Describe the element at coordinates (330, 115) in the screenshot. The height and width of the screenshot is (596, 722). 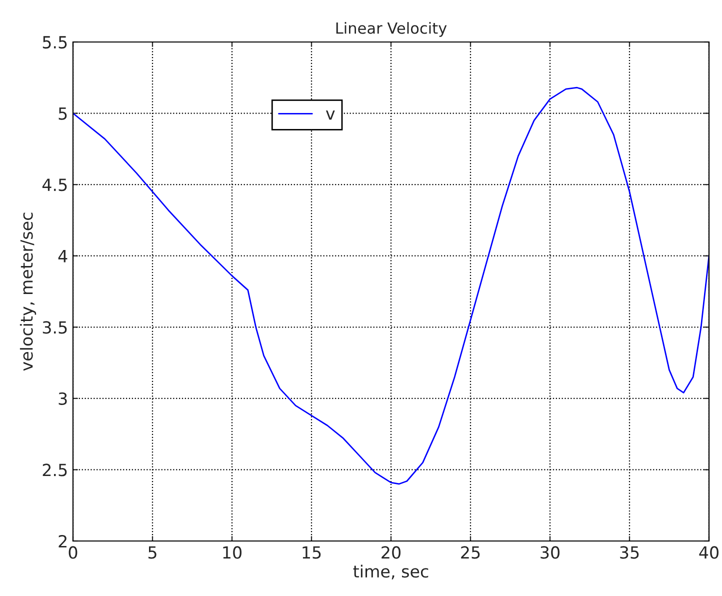
I see `legend-label: v` at that location.